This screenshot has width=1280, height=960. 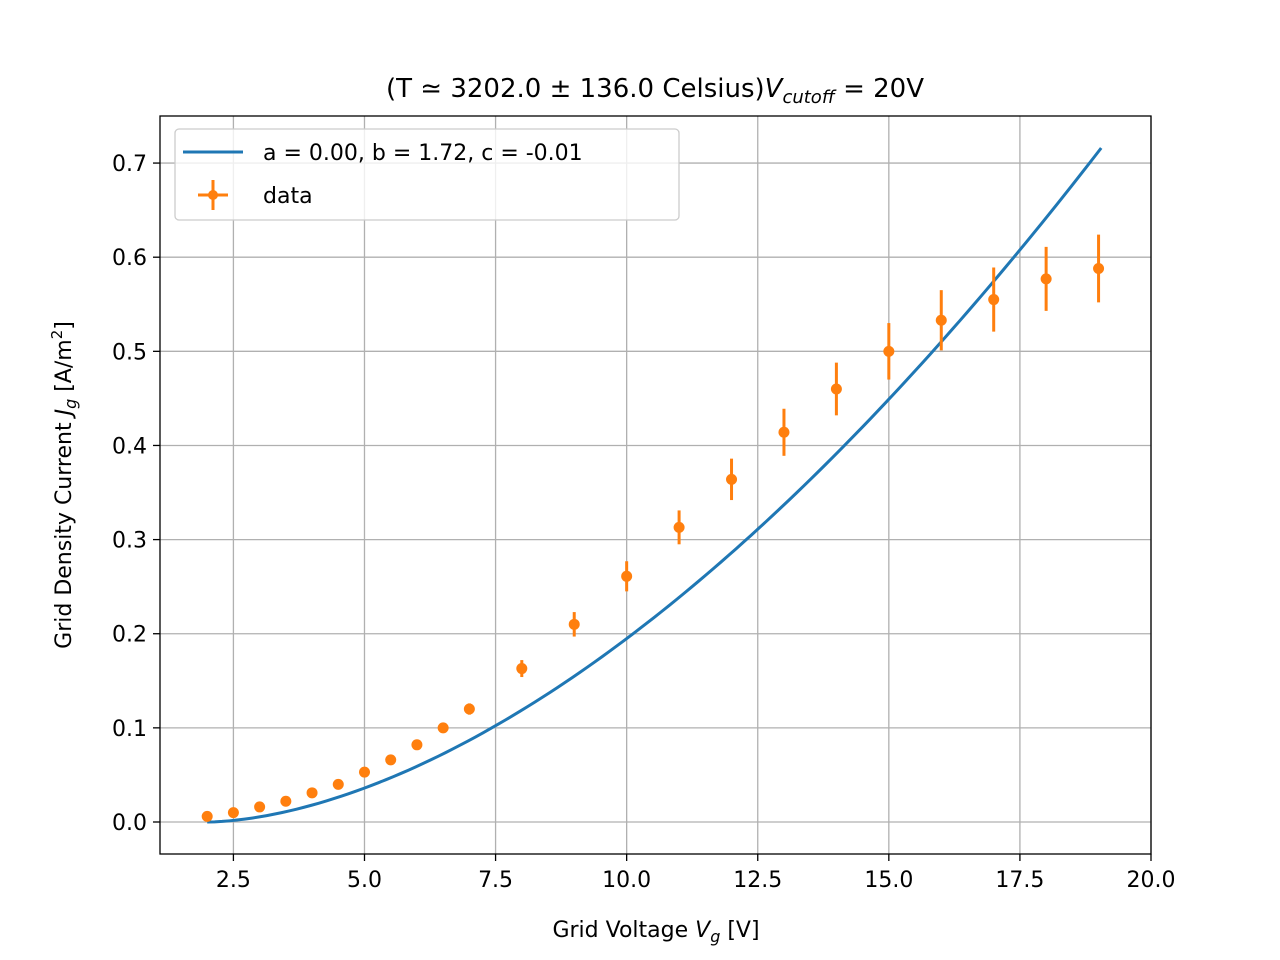 I want to click on legend-box, so click(x=427, y=174).